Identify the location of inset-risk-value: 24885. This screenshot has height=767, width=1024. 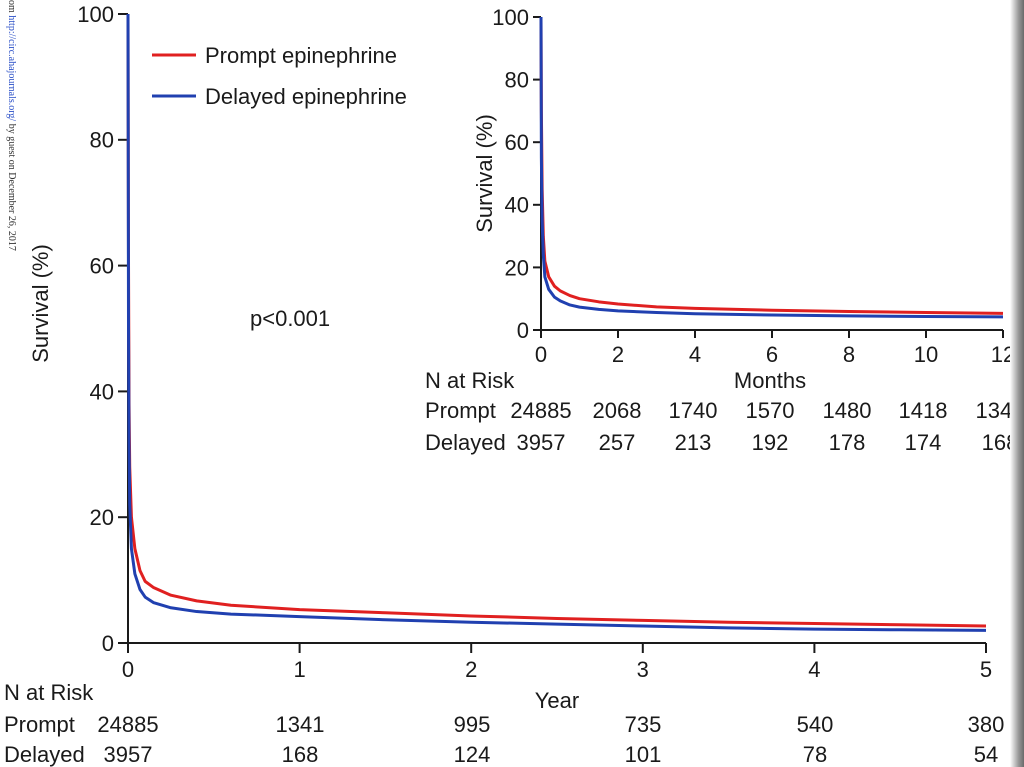
(540, 410).